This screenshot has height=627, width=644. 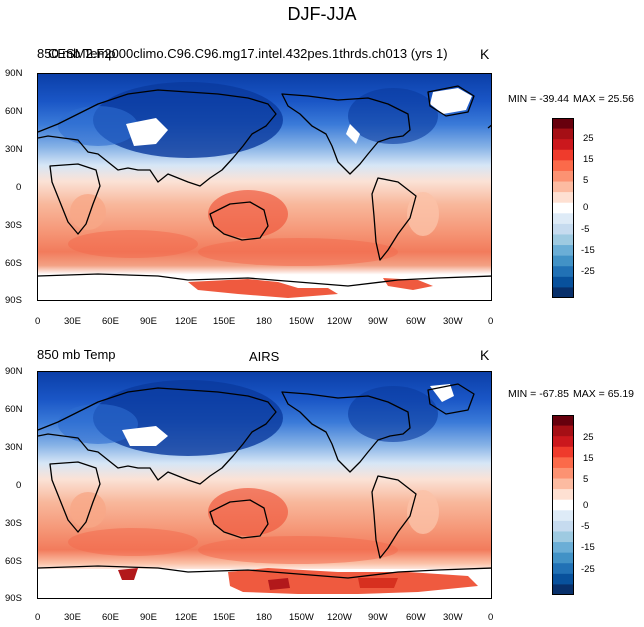 What do you see at coordinates (588, 250) in the screenshot?
I see `top-colorbar-label: -15` at bounding box center [588, 250].